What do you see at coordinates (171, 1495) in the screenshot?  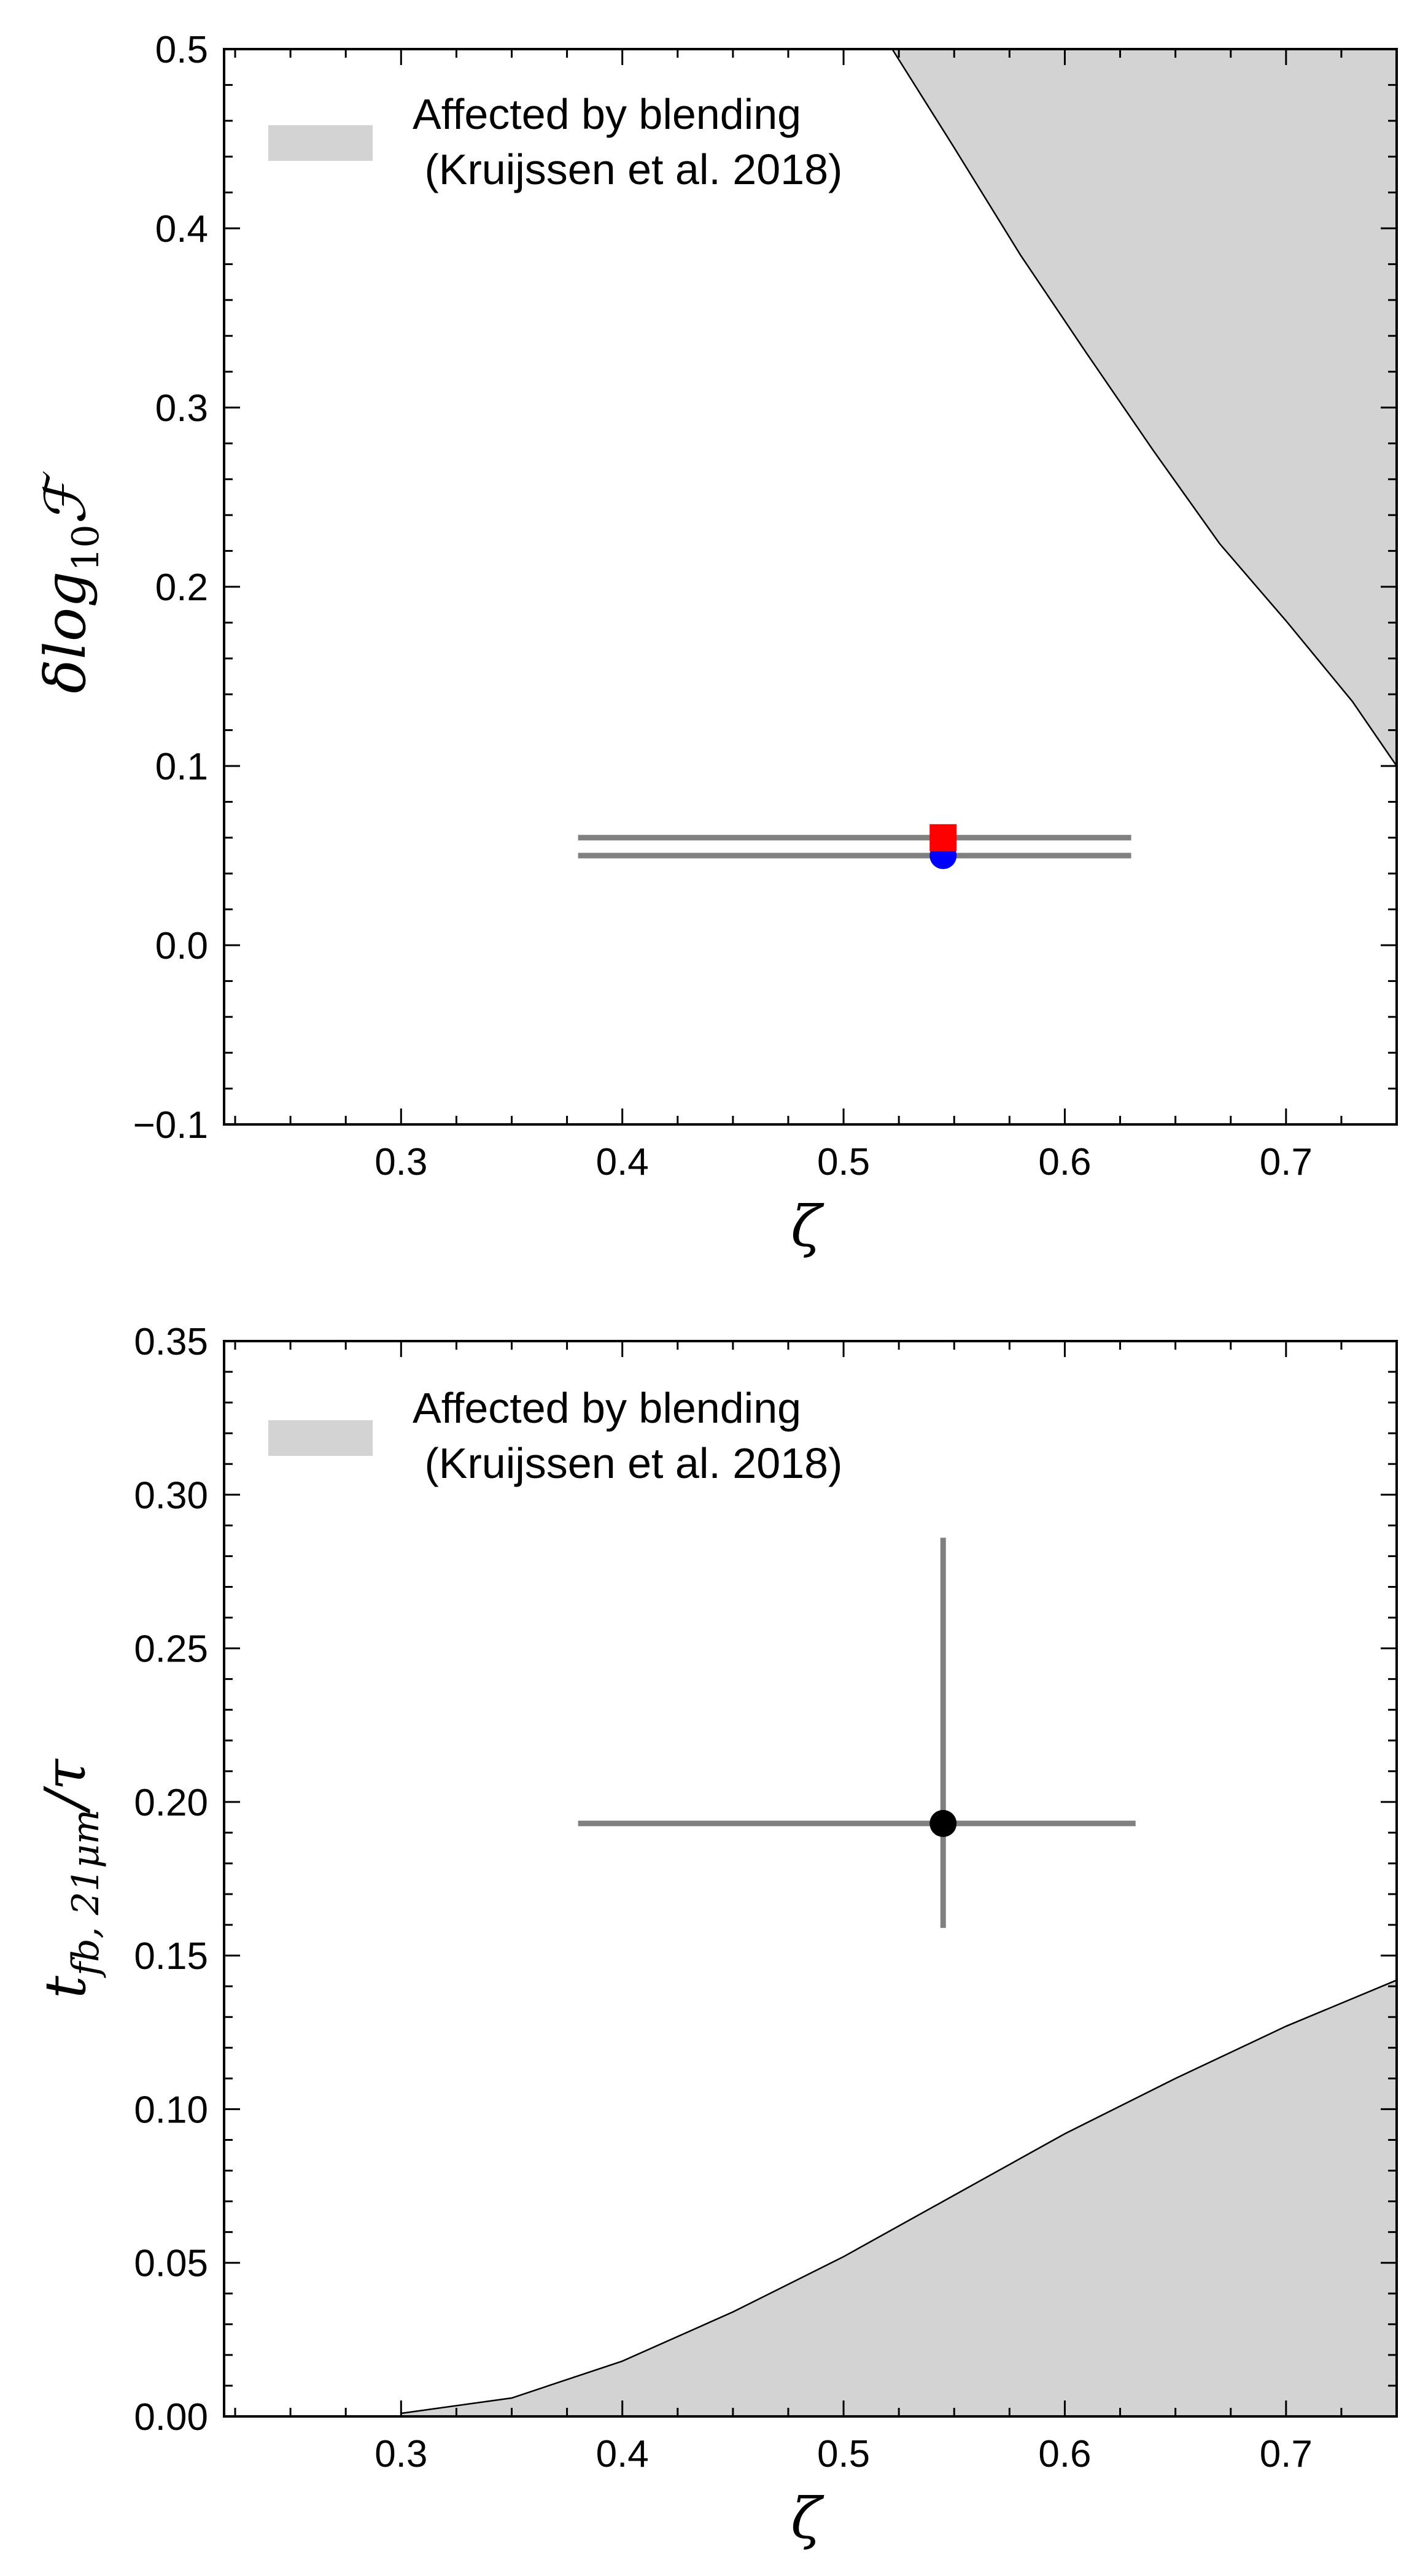 I see `y-tick-label: 0.30` at bounding box center [171, 1495].